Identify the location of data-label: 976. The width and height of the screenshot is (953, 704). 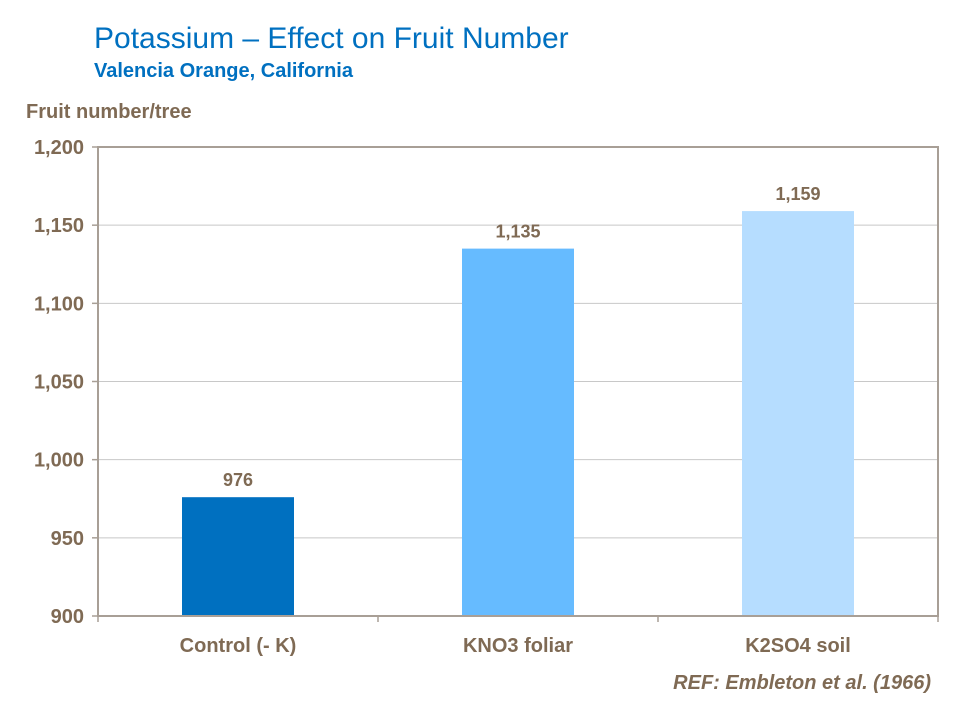
(238, 480).